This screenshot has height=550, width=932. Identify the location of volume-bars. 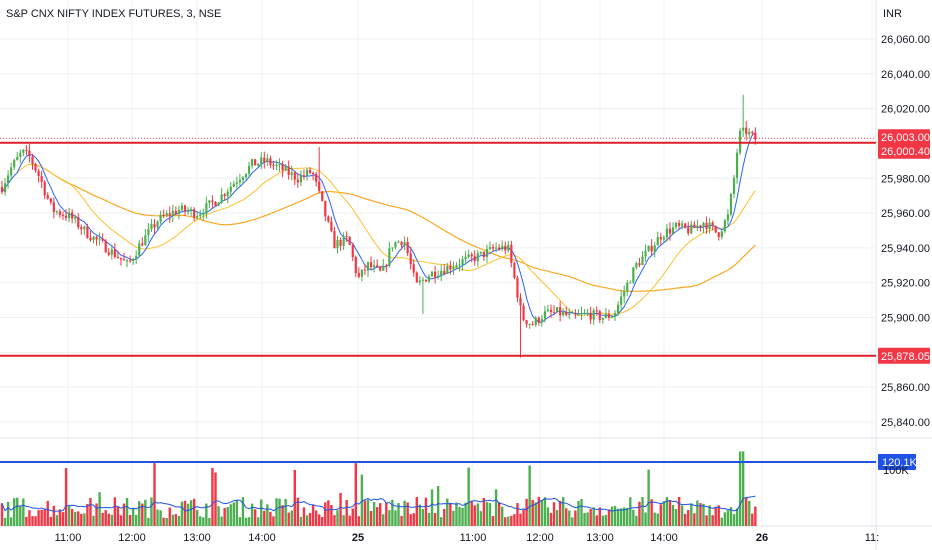
(378, 488).